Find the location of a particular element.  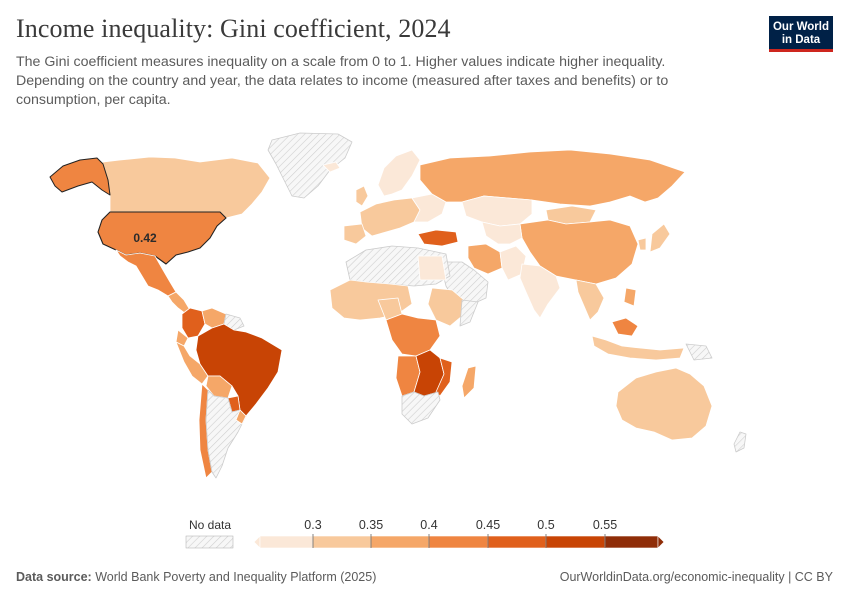

country-argentina is located at coordinates (226, 434).